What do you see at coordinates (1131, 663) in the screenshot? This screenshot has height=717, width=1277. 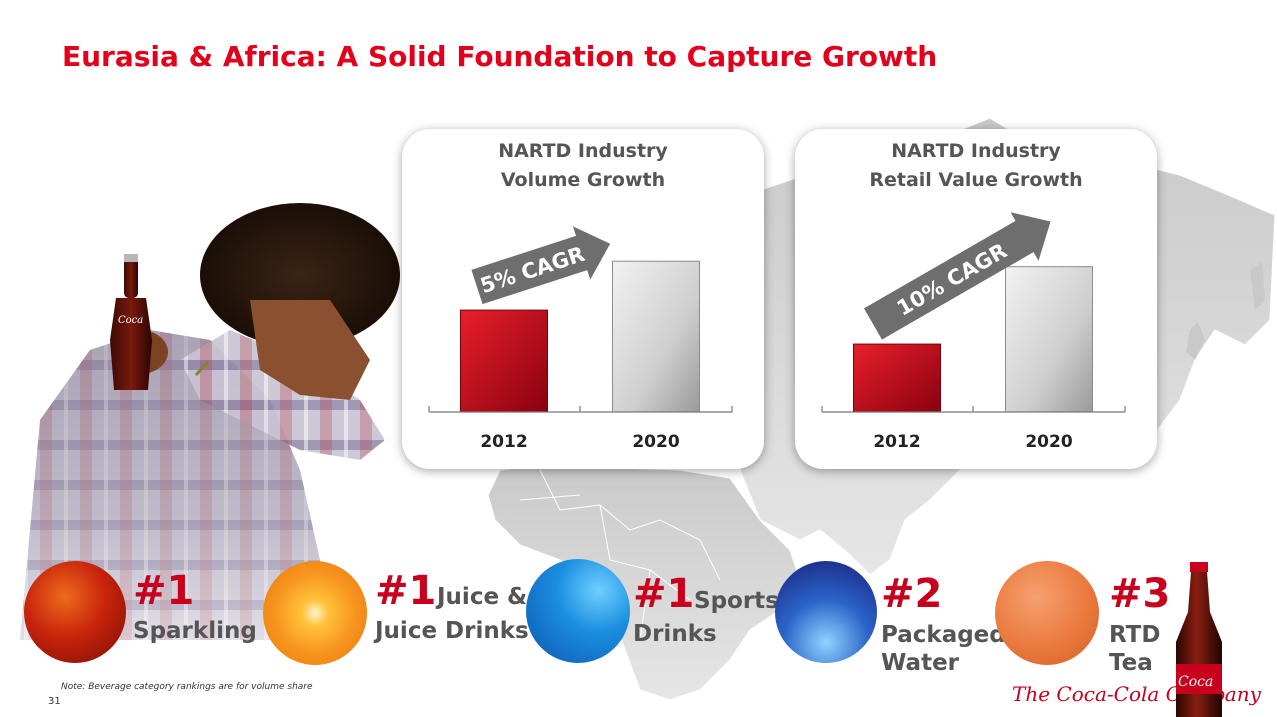 I see `rank-label: Tea` at bounding box center [1131, 663].